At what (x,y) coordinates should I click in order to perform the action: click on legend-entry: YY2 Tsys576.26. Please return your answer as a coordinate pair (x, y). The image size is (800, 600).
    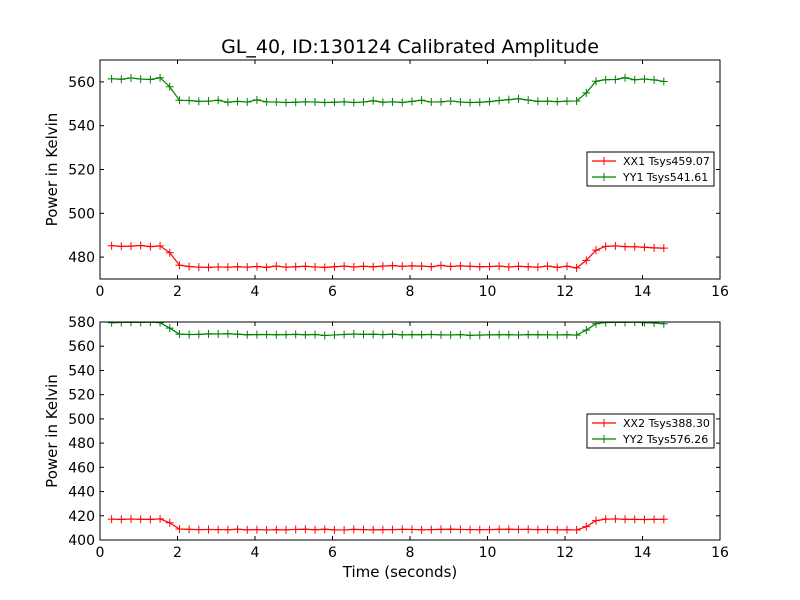
    Looking at the image, I should click on (650, 439).